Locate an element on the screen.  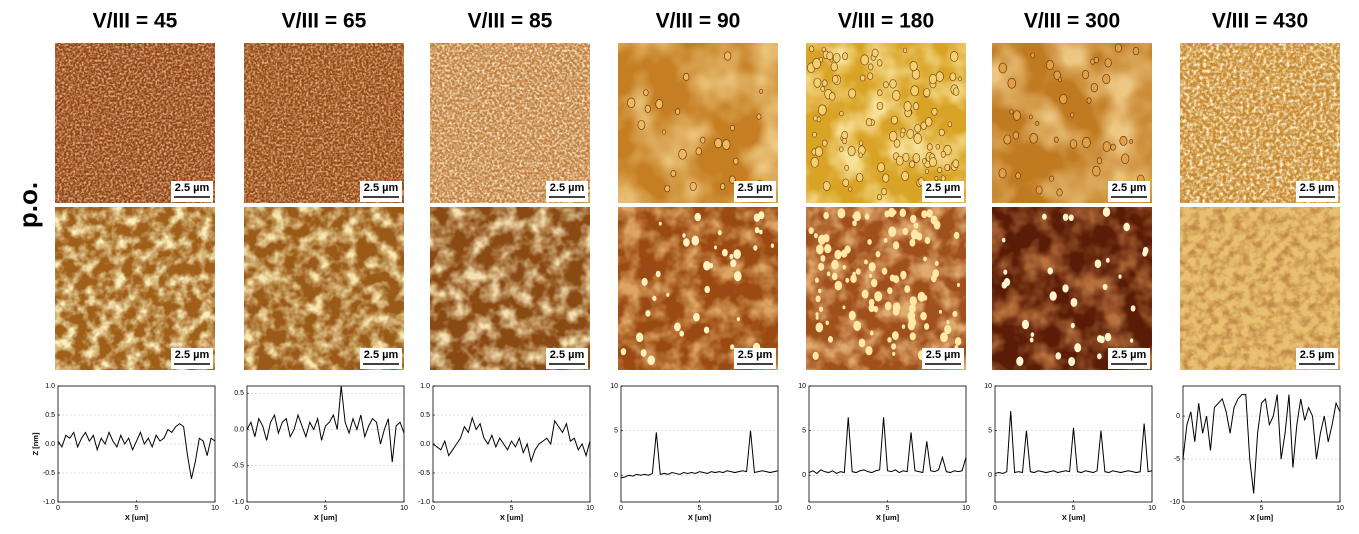
y-tick-label: 0.0 is located at coordinates (239, 429).